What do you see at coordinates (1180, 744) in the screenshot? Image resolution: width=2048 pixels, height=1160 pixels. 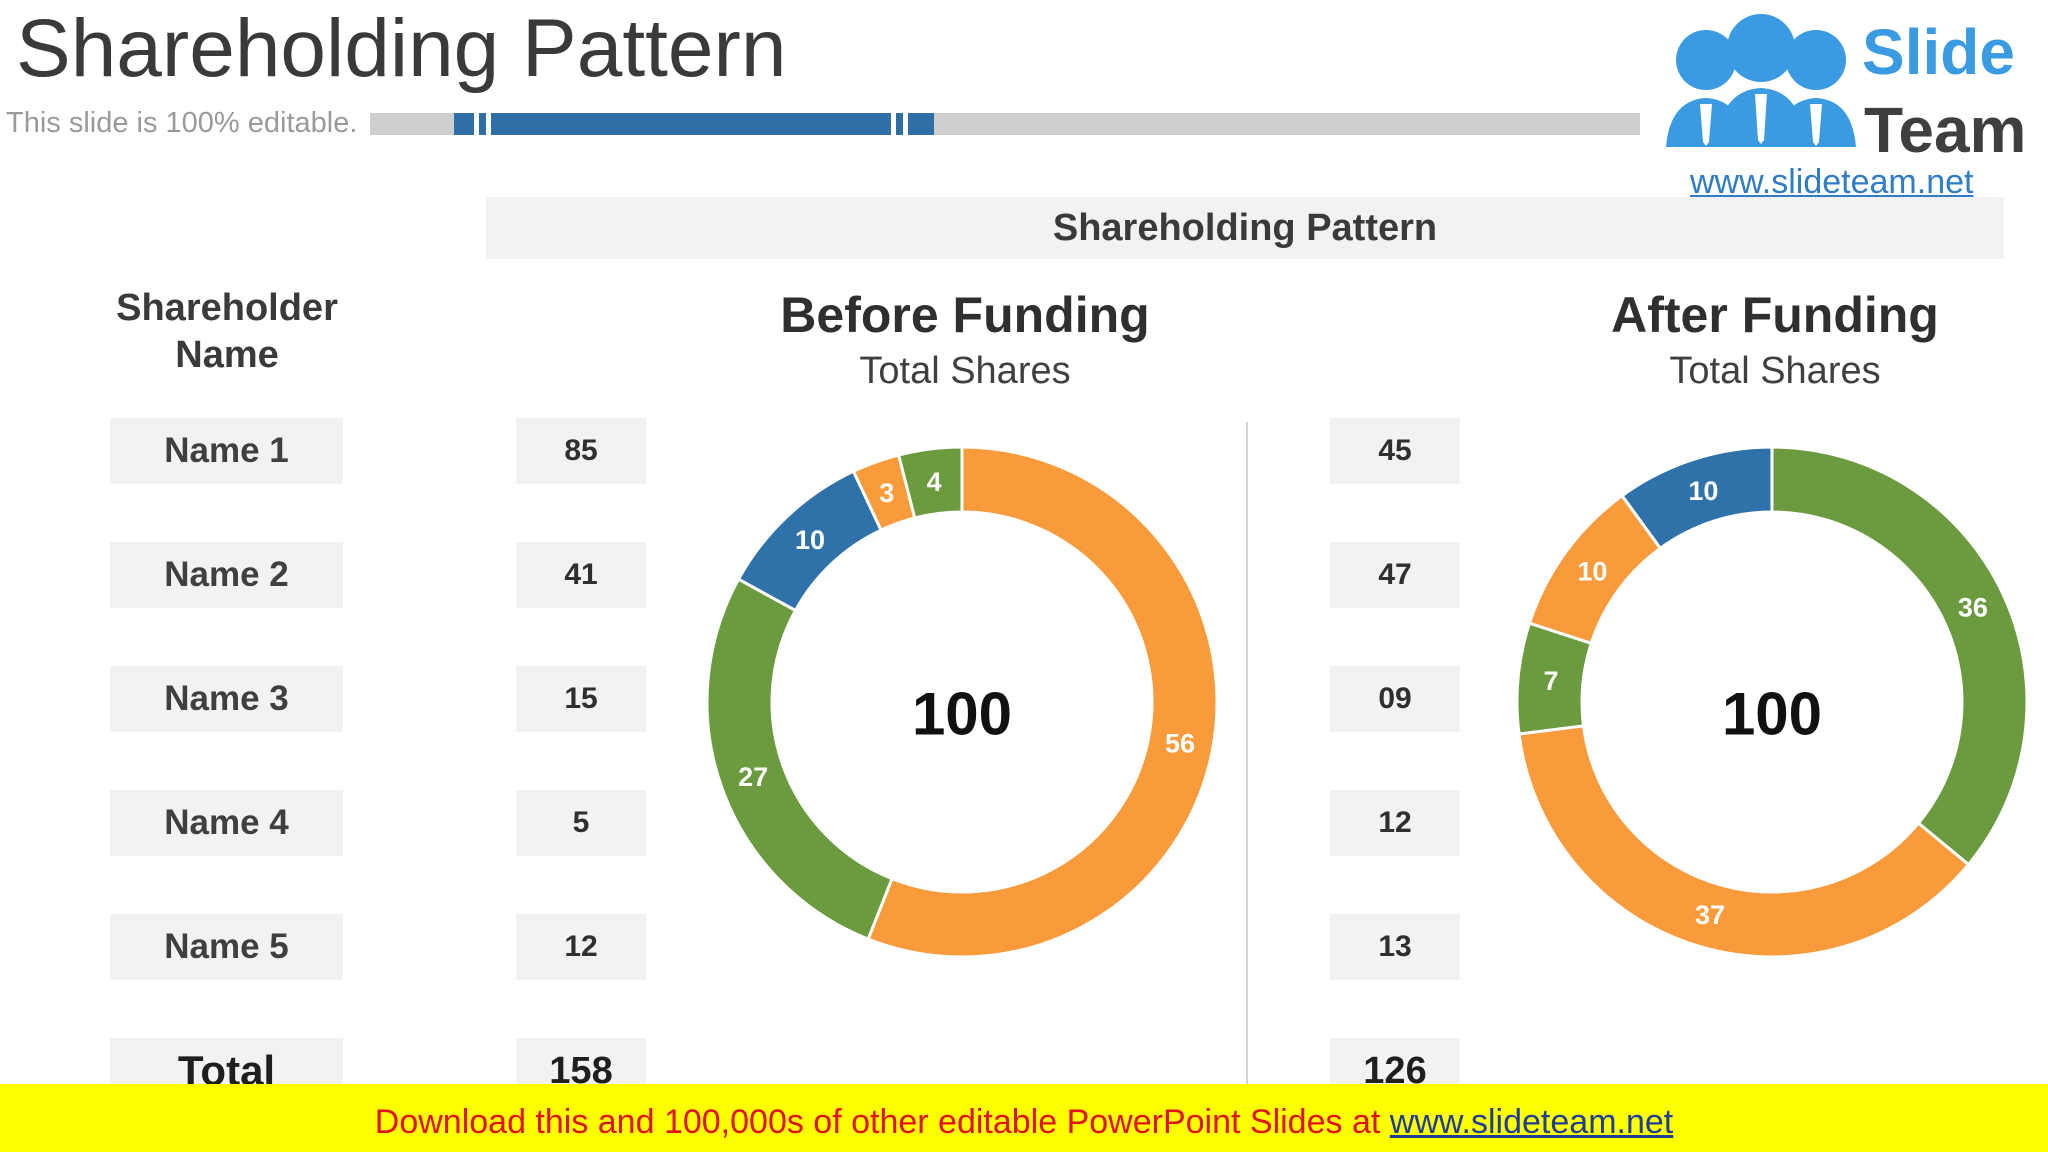 I see `donut-slice-label: 56` at bounding box center [1180, 744].